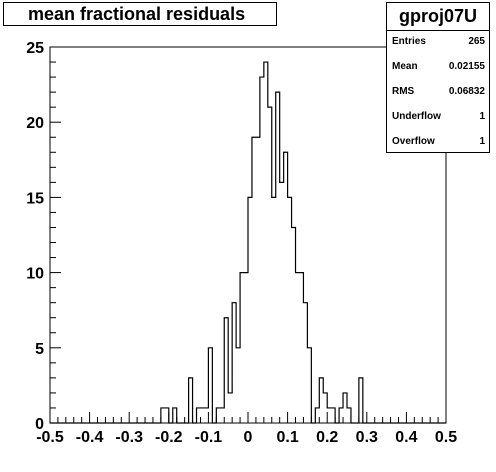  I want to click on chart-title: mean fractional residuals, so click(137, 14).